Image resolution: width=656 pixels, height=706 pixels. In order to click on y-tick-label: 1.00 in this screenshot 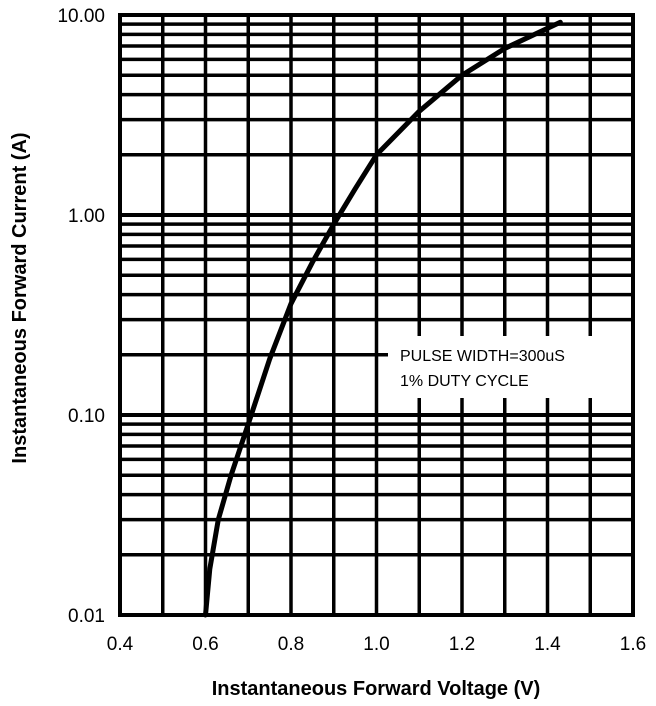, I will do `click(86, 216)`.